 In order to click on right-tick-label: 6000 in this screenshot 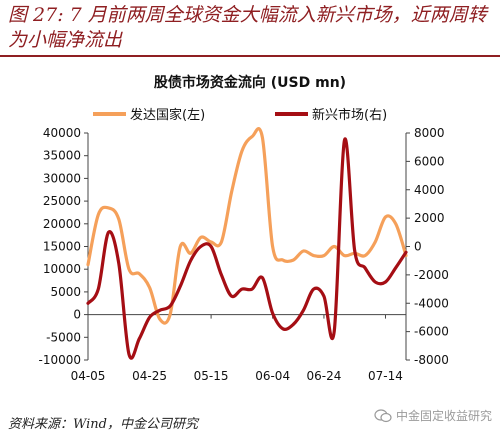, I will do `click(429, 161)`.